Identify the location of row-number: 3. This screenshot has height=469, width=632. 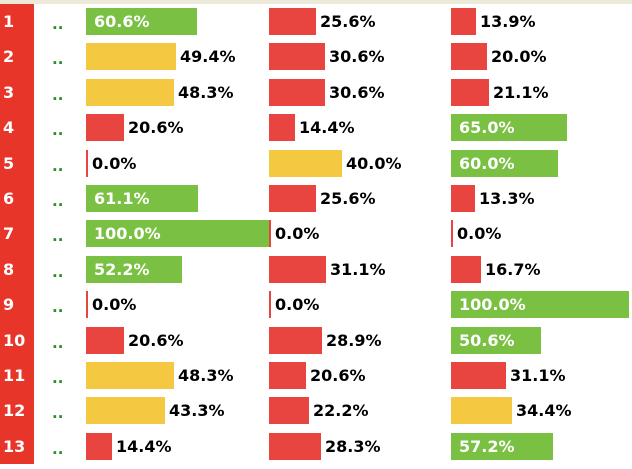
(17, 92).